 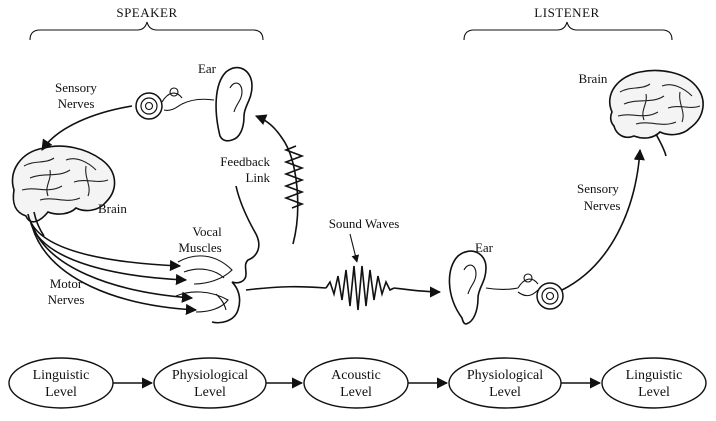 What do you see at coordinates (602, 205) in the screenshot?
I see `listener-sensory-label-2: Nerves` at bounding box center [602, 205].